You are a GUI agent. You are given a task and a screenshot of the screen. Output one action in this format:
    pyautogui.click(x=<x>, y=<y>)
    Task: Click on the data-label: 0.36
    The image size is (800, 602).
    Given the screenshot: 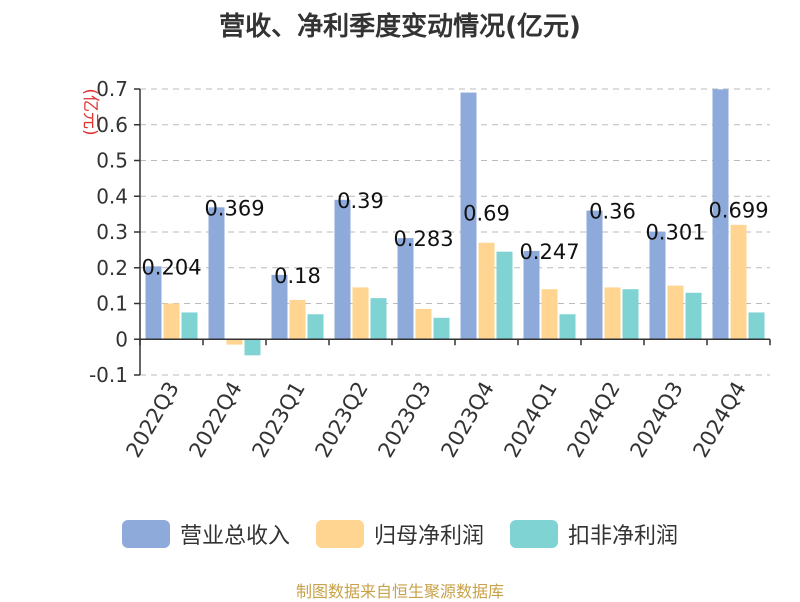 What is the action you would take?
    pyautogui.click(x=612, y=212)
    